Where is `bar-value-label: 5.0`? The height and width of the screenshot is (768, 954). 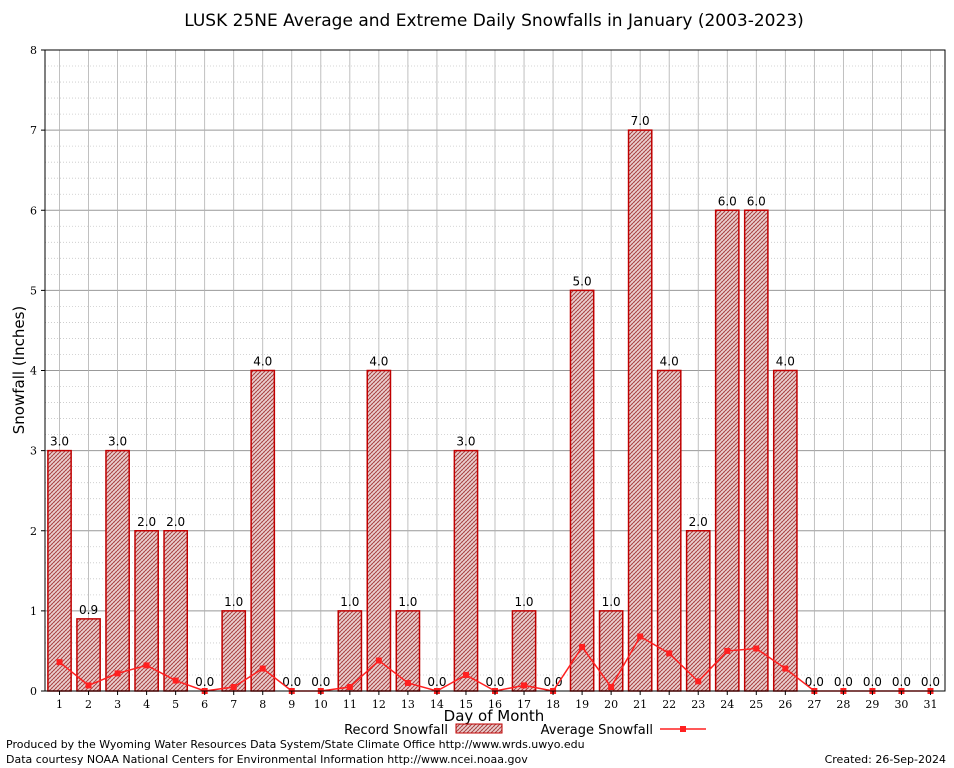
bar-value-label: 5.0 is located at coordinates (582, 281).